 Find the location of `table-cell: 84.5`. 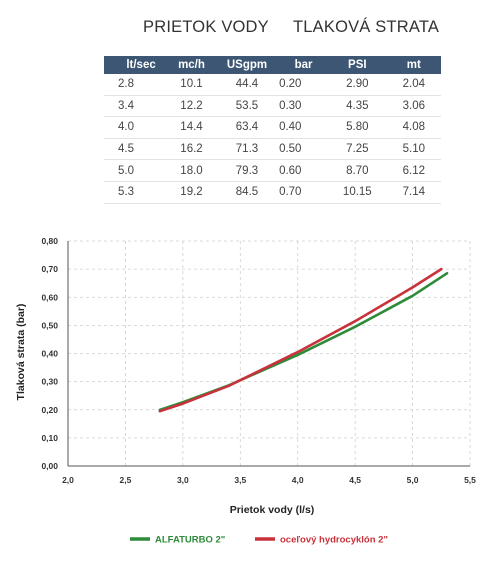

table-cell: 84.5 is located at coordinates (247, 192).